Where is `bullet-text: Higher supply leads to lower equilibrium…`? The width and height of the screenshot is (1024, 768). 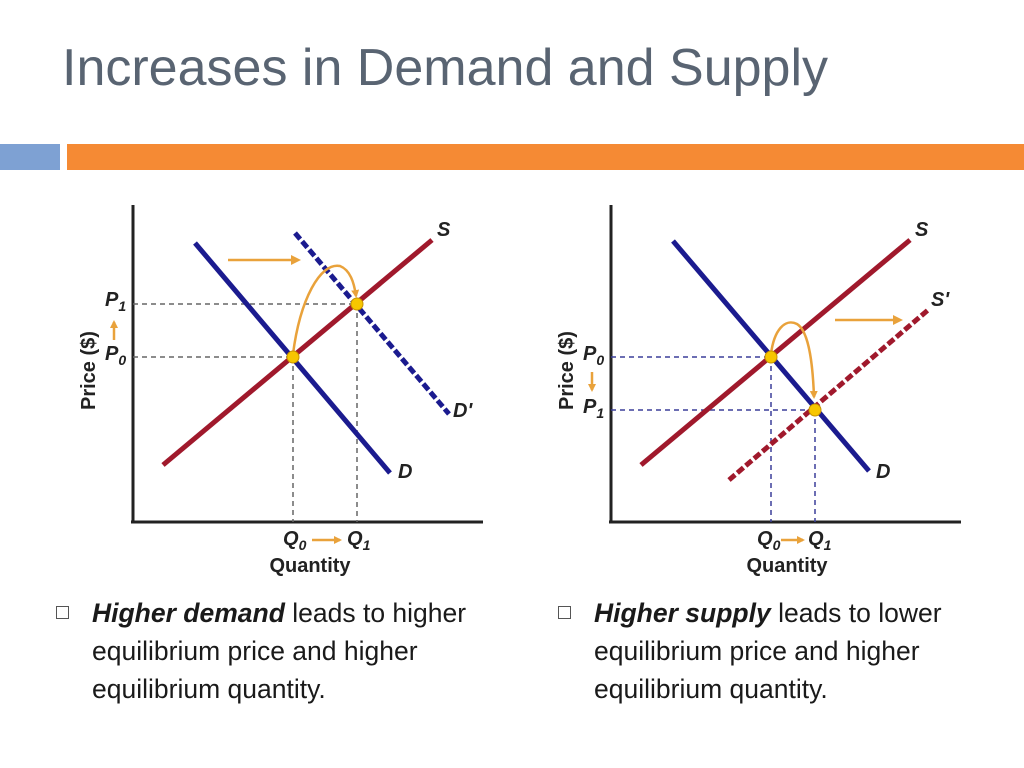
bullet-text: Higher supply leads to lower equilibrium… is located at coordinates (768, 651).